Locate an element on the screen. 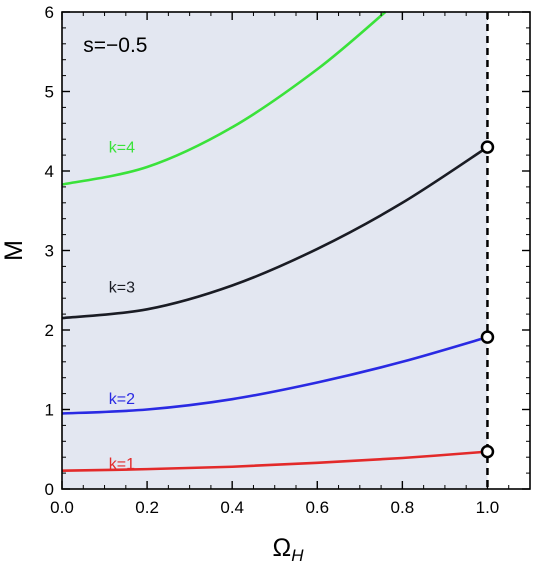  series-line-k1 is located at coordinates (274, 461).